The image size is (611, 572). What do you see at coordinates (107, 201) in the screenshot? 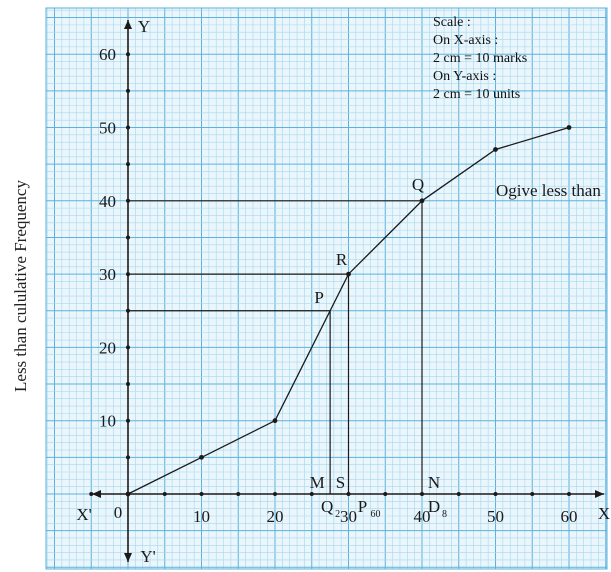
I see `y-tick-label: 40` at bounding box center [107, 201].